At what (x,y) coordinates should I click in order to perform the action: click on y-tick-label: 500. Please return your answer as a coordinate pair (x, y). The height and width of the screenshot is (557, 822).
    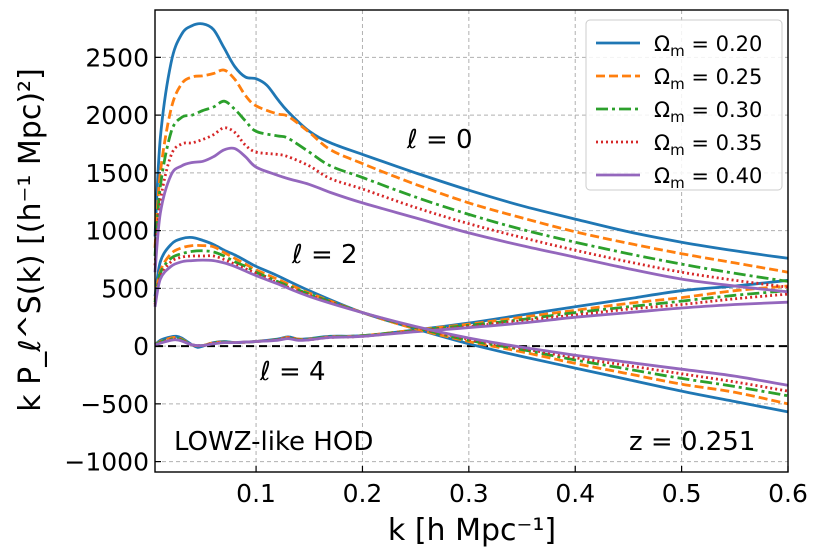
    Looking at the image, I should click on (125, 288).